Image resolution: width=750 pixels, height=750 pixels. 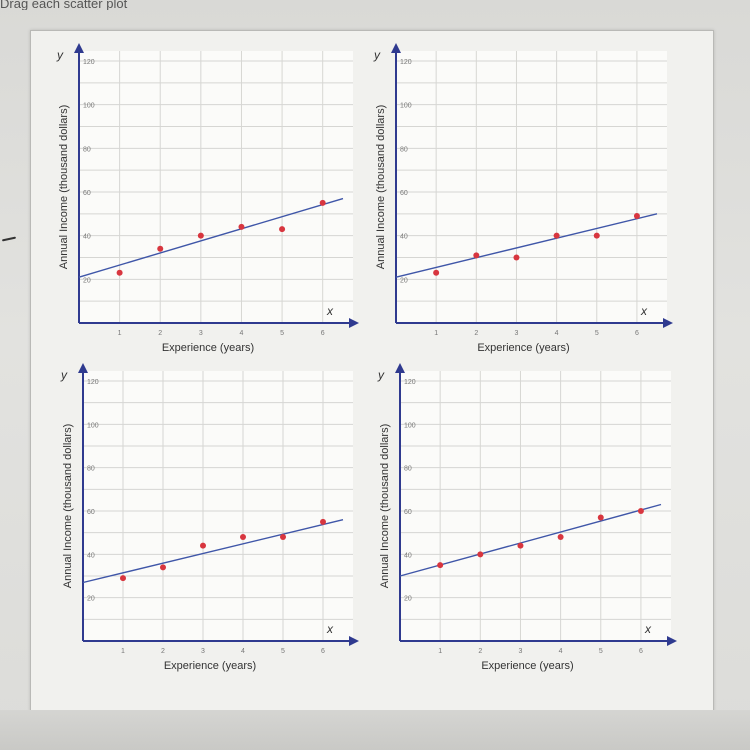 I want to click on pen-mark, so click(x=9, y=239).